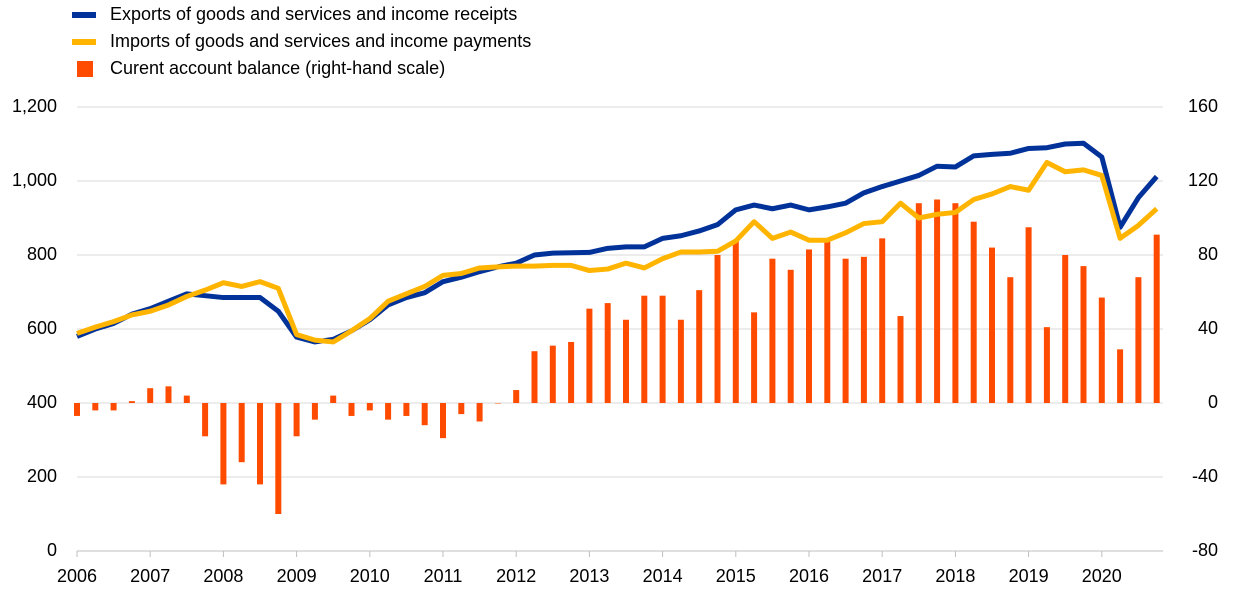 The height and width of the screenshot is (602, 1240). Describe the element at coordinates (370, 576) in the screenshot. I see `x-tick-label: 2010` at that location.